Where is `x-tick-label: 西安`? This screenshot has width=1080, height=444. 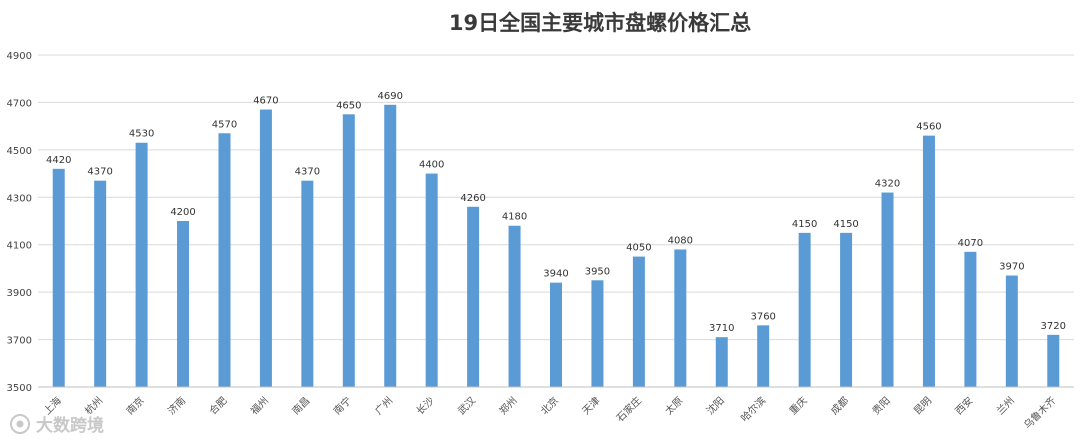
x-tick-label: 西安 is located at coordinates (963, 405).